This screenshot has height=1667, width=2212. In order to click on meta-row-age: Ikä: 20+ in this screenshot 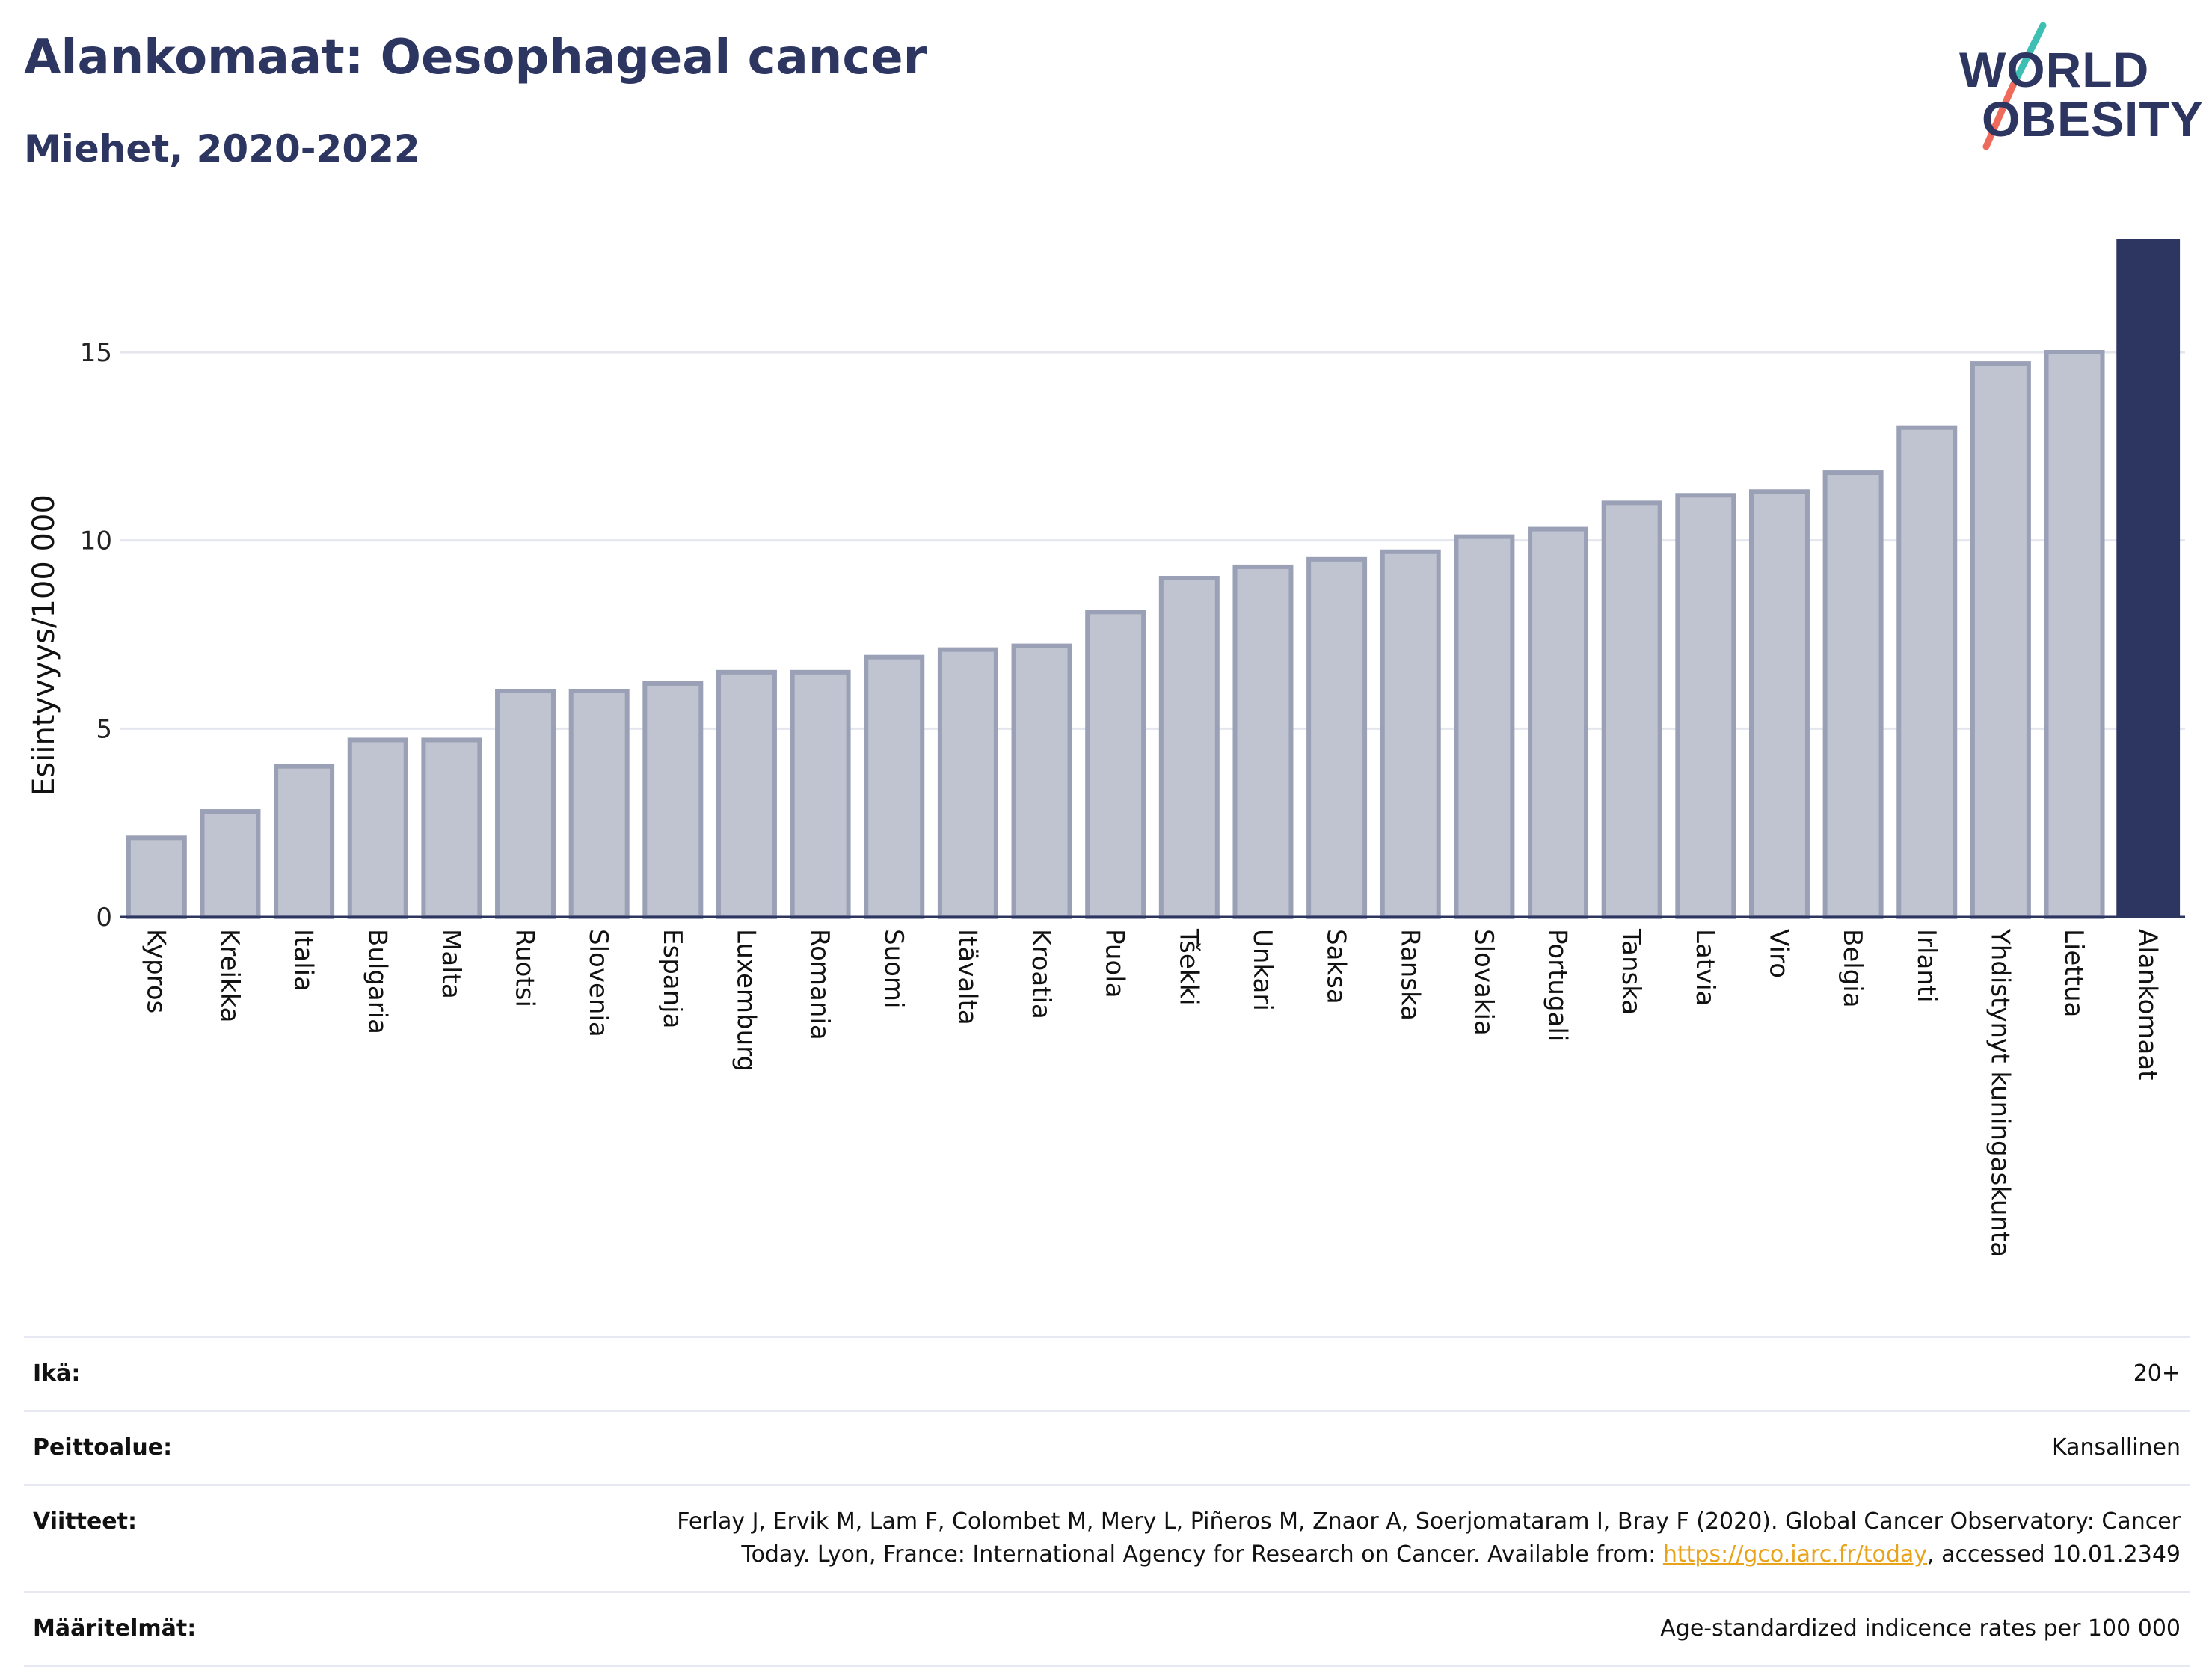, I will do `click(1107, 1373)`.